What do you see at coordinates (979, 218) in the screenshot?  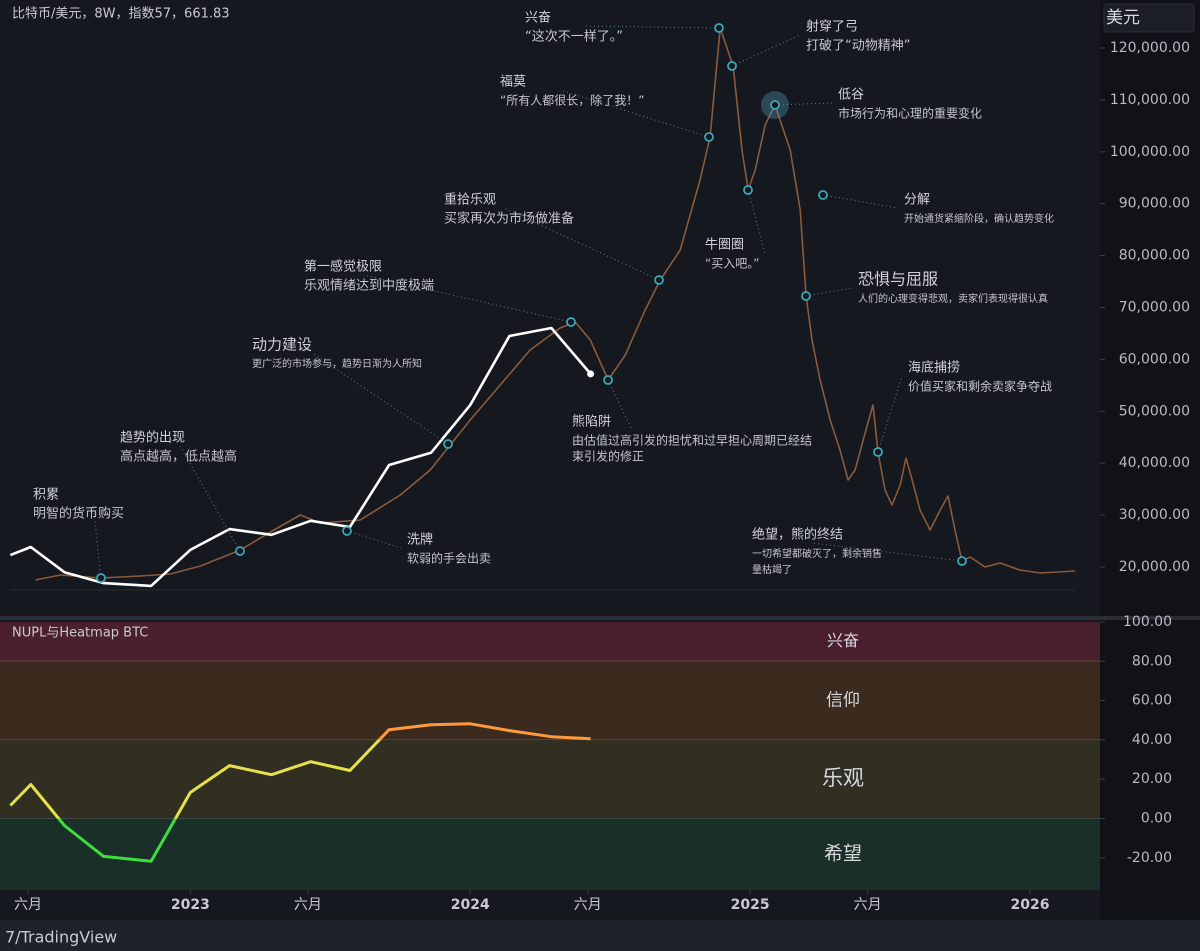 I see `annotation-text: 开始通货紧缩阶段，确认趋势变化` at bounding box center [979, 218].